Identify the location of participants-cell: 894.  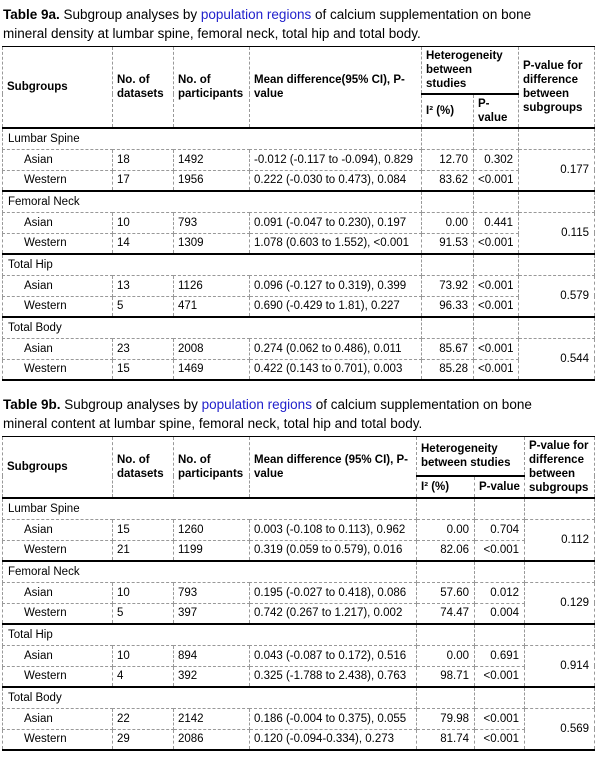
(211, 655).